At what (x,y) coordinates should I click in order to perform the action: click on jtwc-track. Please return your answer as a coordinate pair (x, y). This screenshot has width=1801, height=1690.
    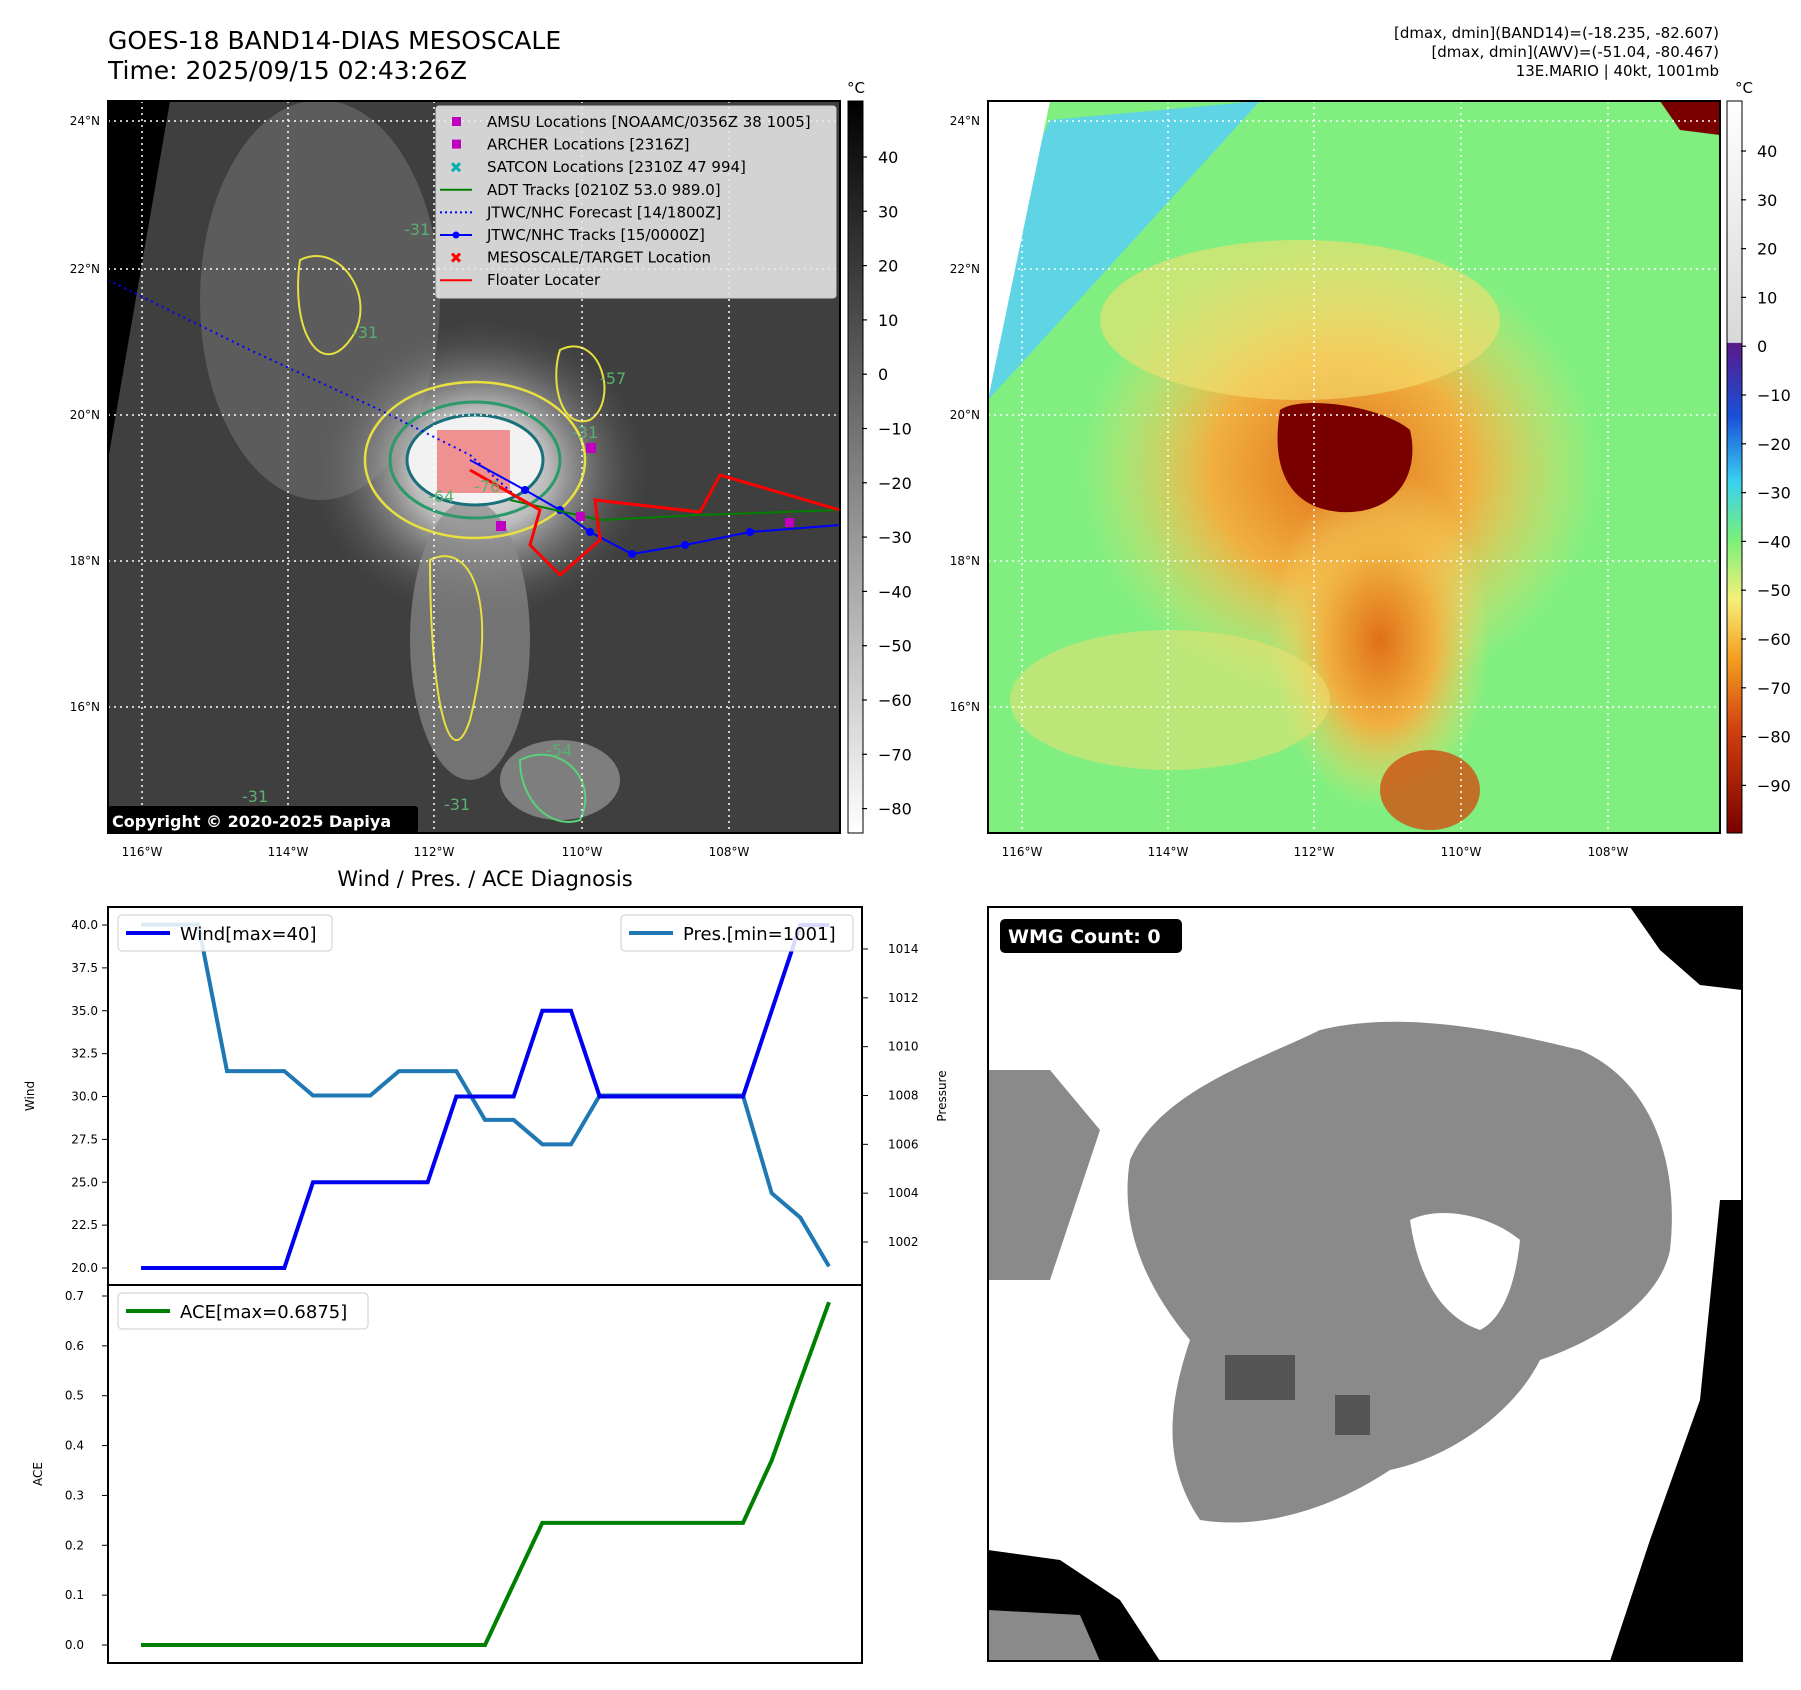
    Looking at the image, I should click on (654, 507).